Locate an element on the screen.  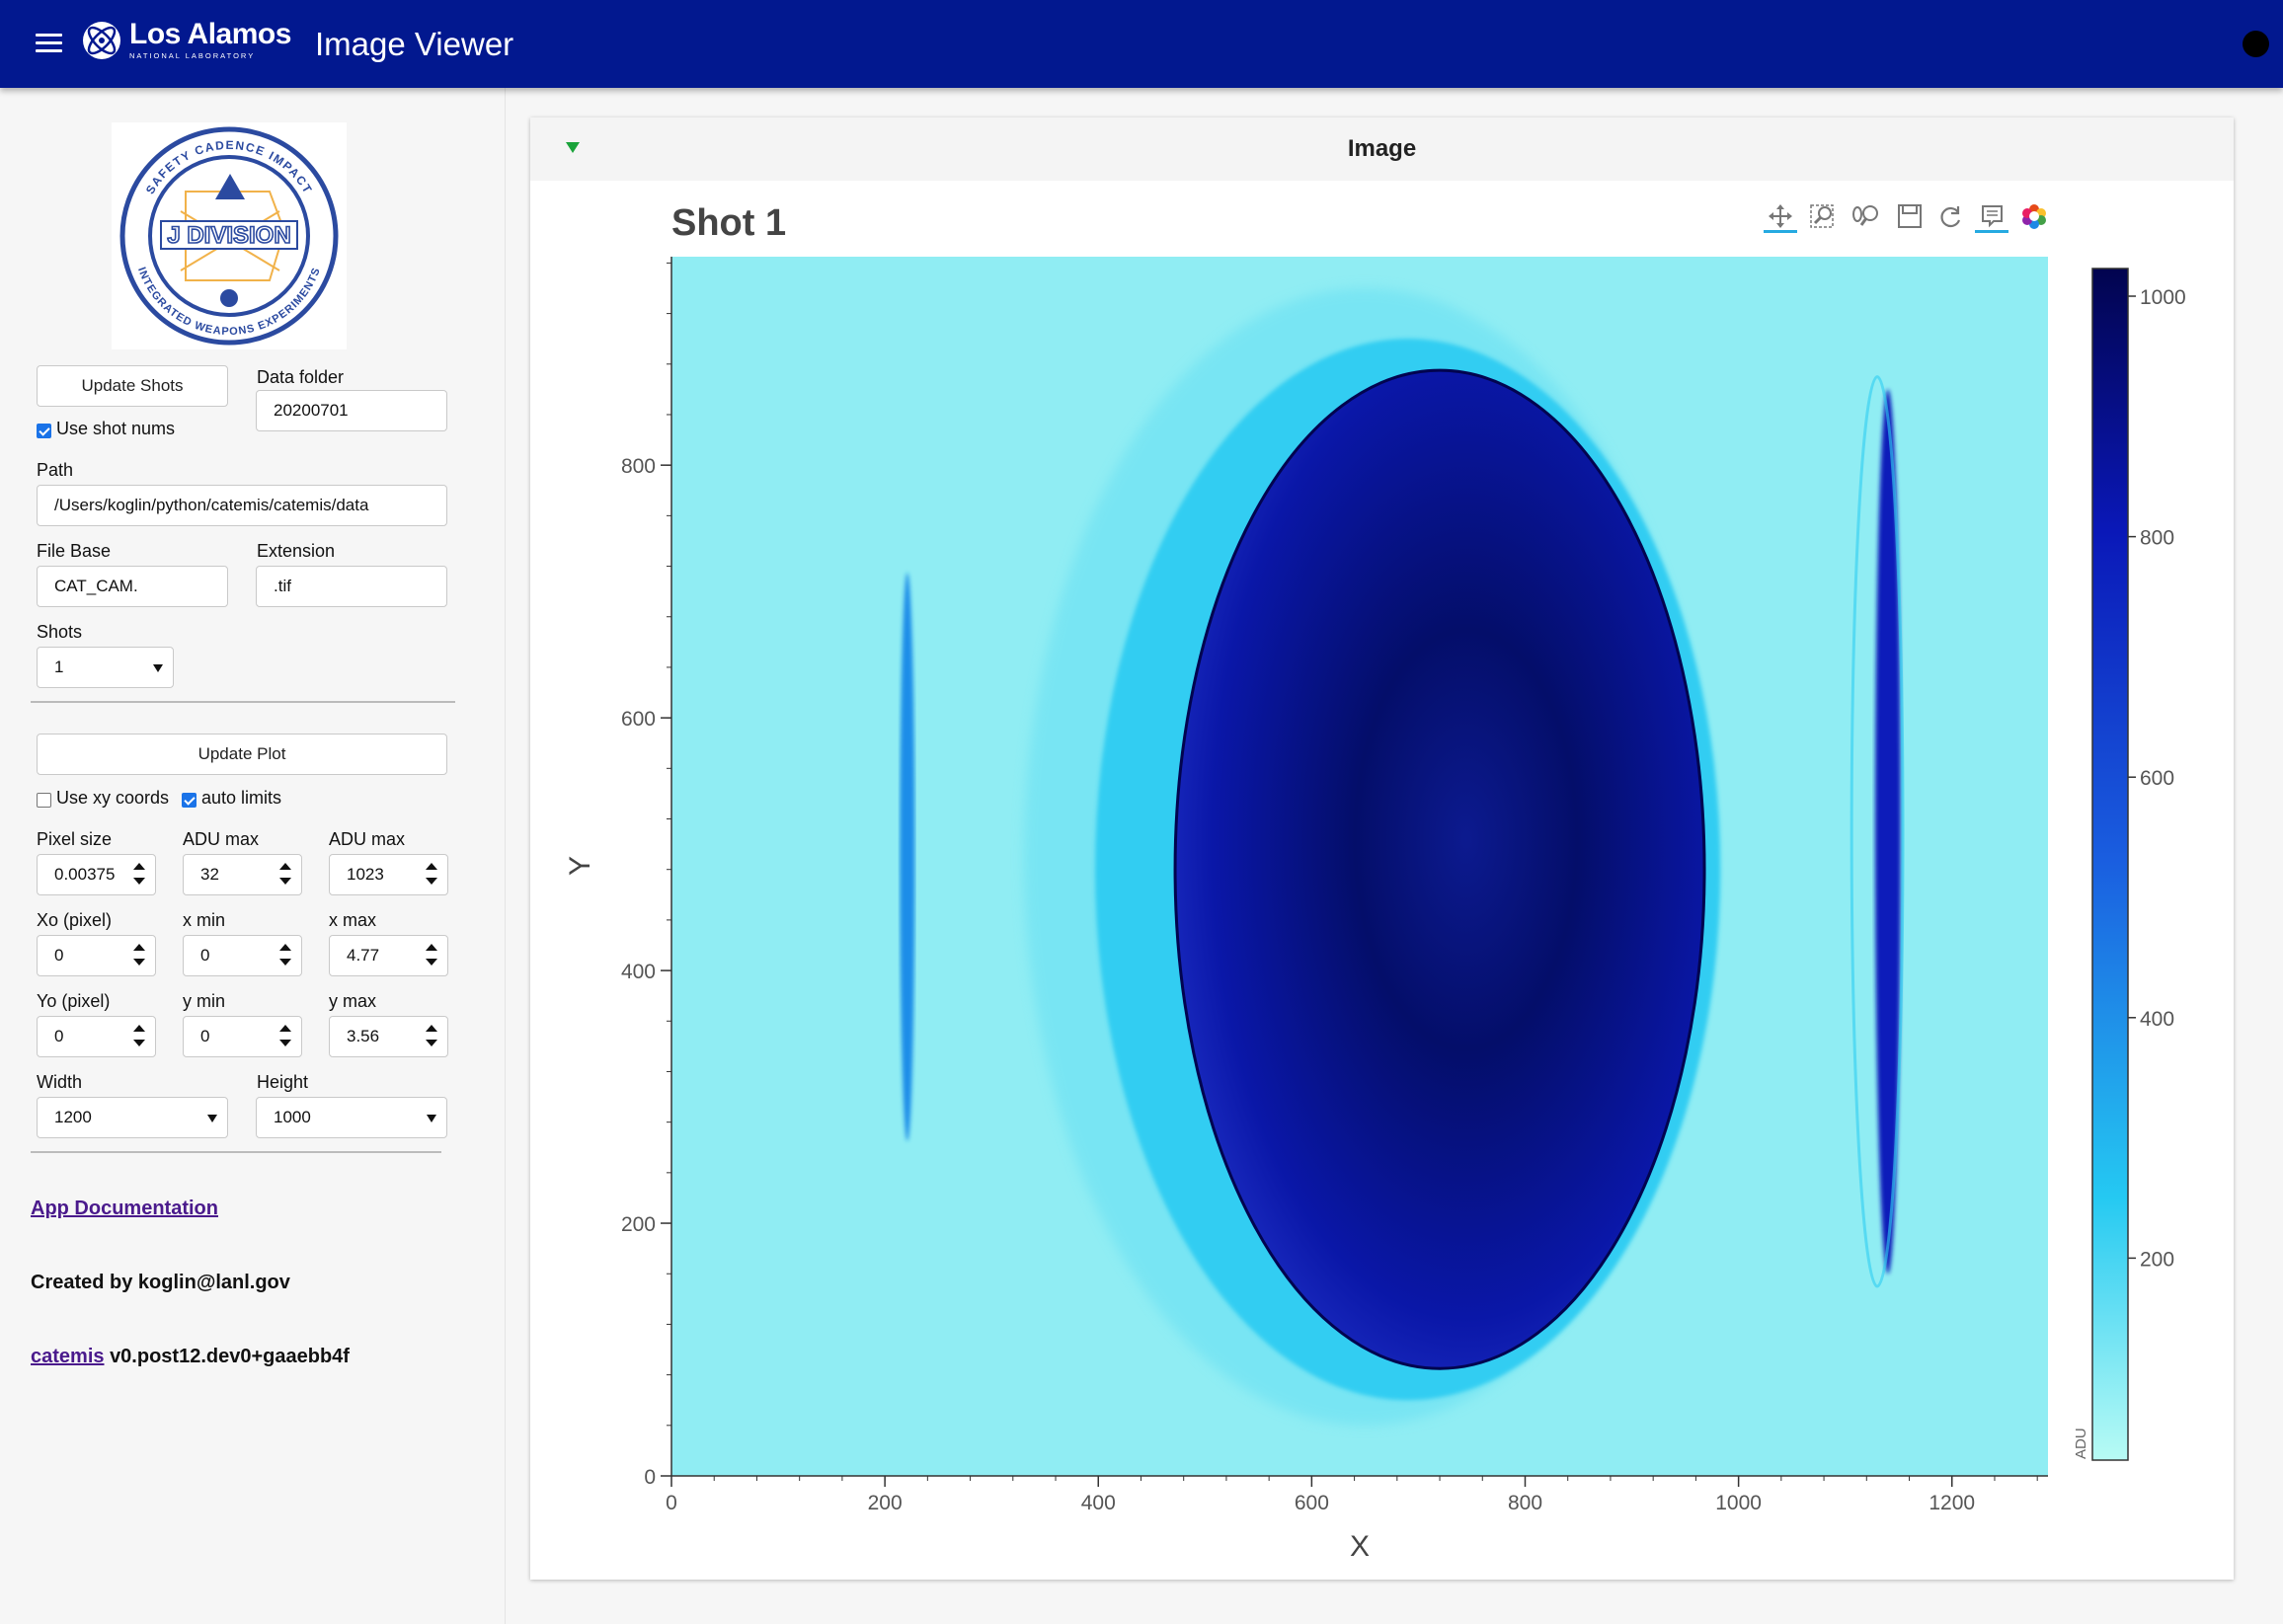
los-alamos-logo-icon is located at coordinates (101, 41).